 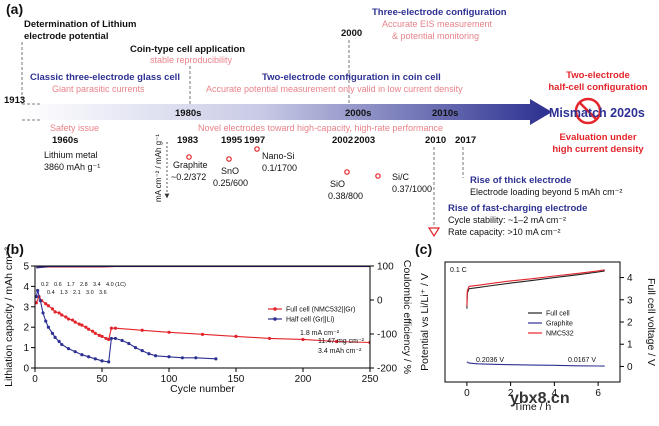 What do you see at coordinates (358, 113) in the screenshot?
I see `era-label: 2000s` at bounding box center [358, 113].